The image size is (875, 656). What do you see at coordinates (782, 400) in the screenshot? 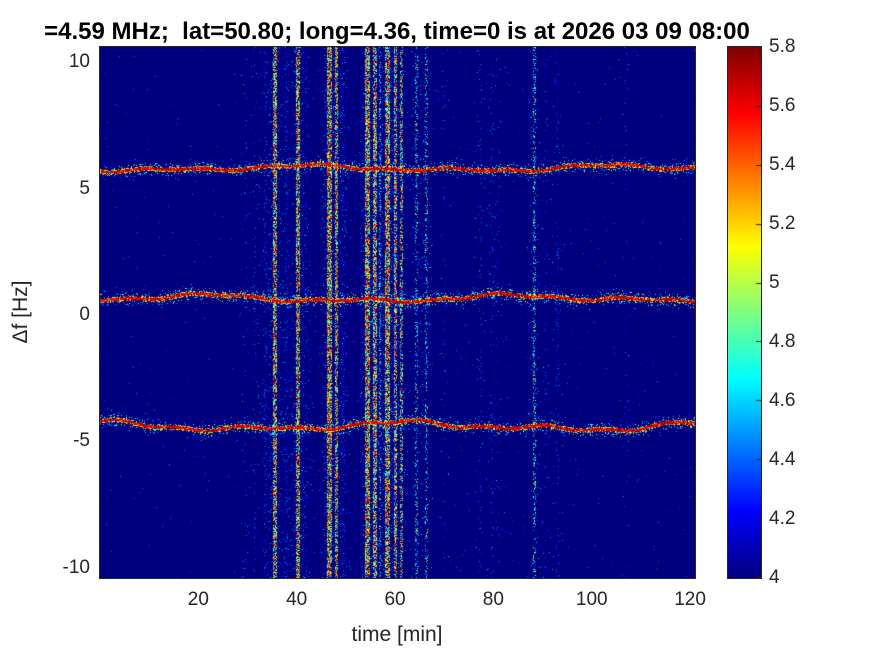
I see `colorbar-tick-label: 4.6` at bounding box center [782, 400].